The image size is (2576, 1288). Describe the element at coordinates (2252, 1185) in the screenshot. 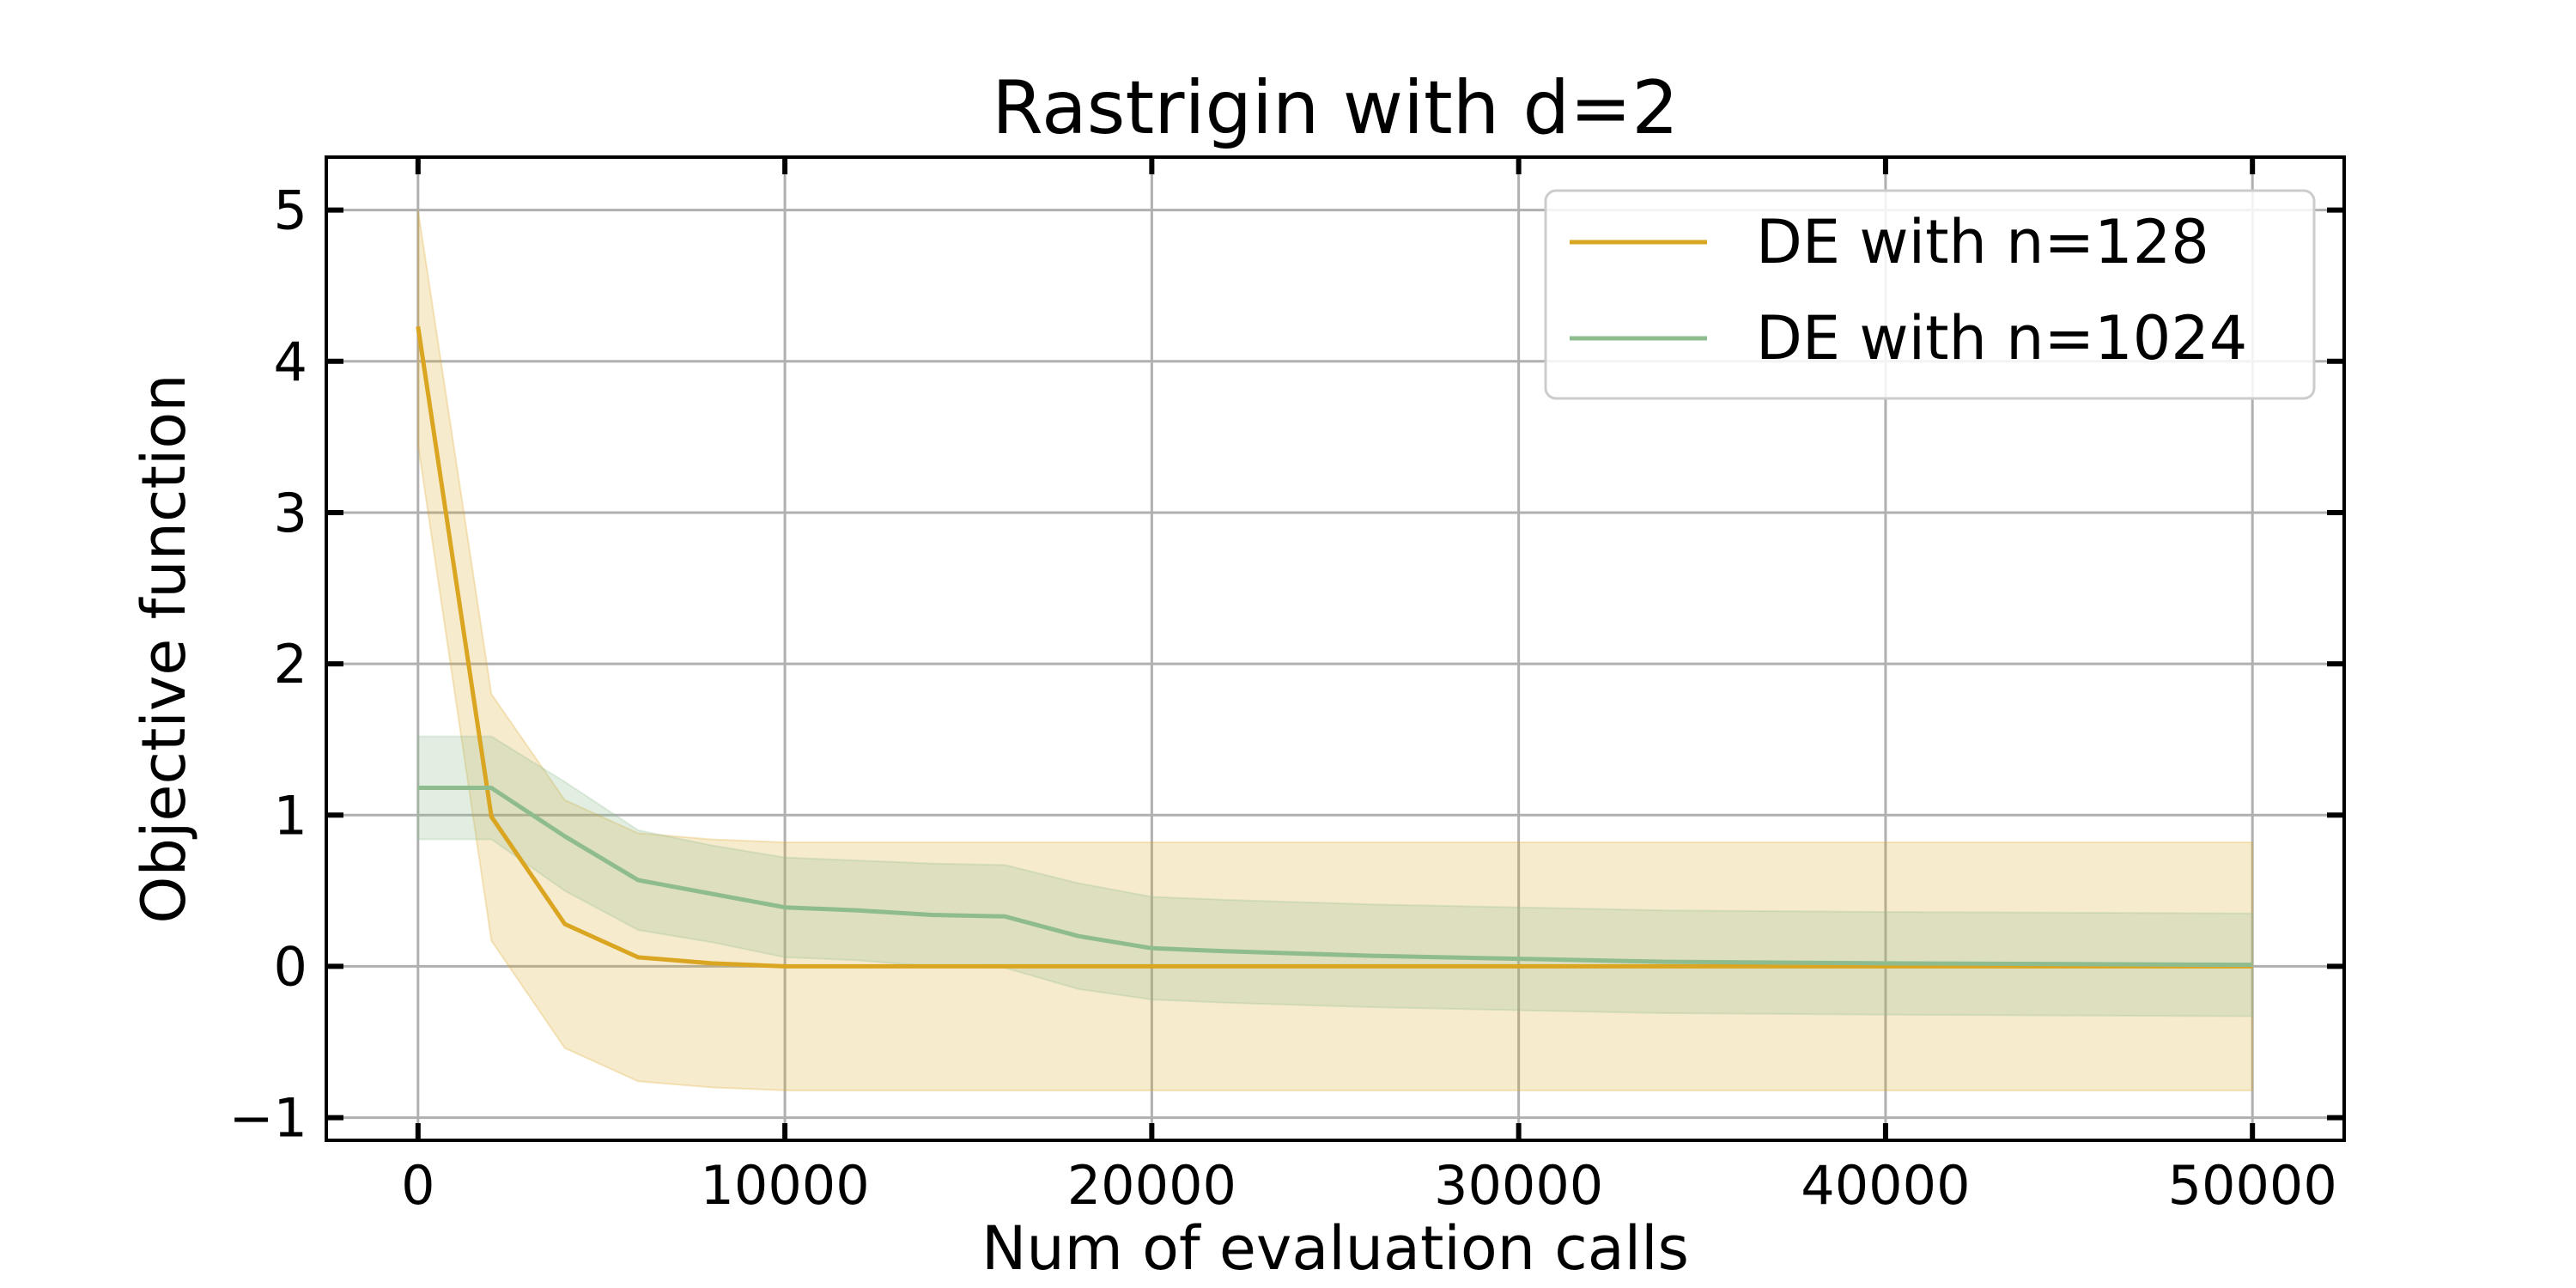

I see `x-tick-label: 50000` at that location.